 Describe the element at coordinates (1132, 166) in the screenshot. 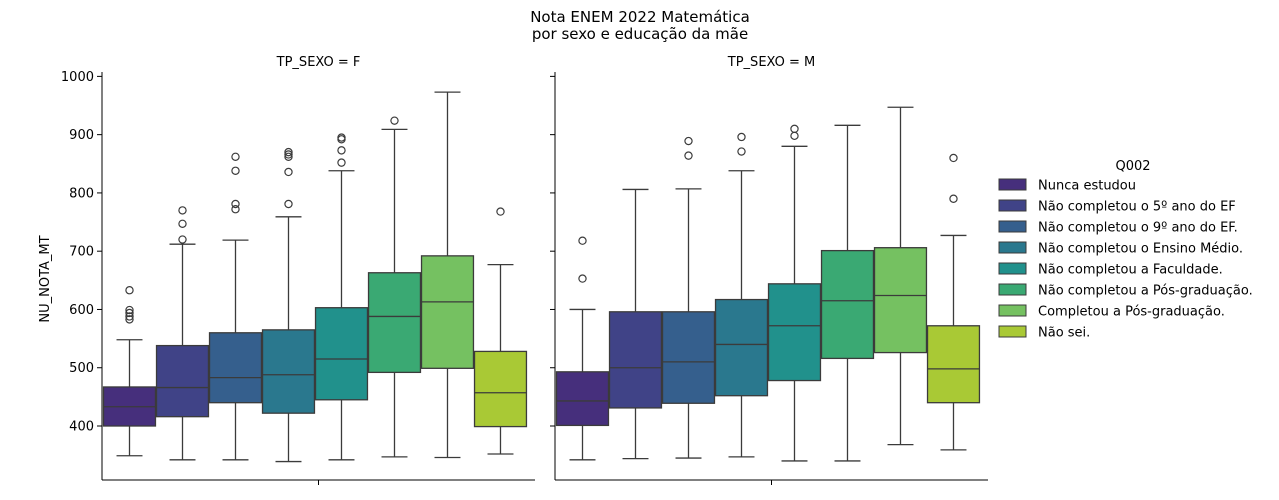

I see `legend-title: Q002` at that location.